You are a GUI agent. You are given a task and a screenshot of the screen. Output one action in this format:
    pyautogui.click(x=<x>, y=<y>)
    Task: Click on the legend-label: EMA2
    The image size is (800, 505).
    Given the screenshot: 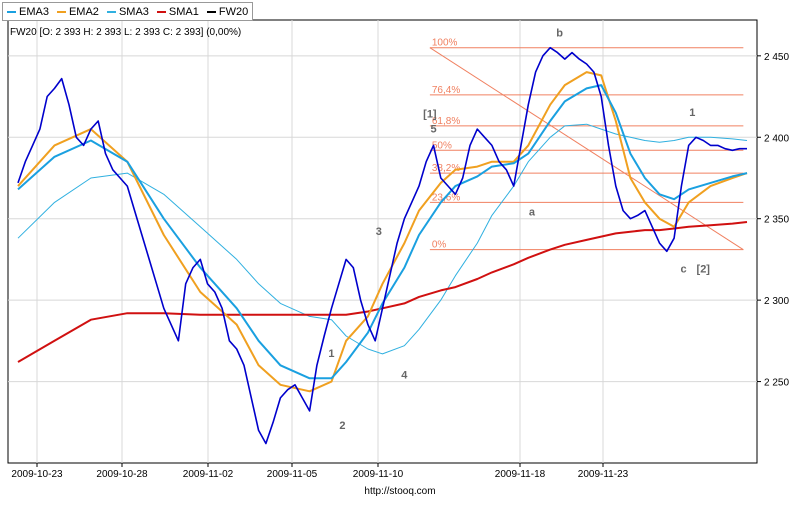 What is the action you would take?
    pyautogui.click(x=83, y=11)
    